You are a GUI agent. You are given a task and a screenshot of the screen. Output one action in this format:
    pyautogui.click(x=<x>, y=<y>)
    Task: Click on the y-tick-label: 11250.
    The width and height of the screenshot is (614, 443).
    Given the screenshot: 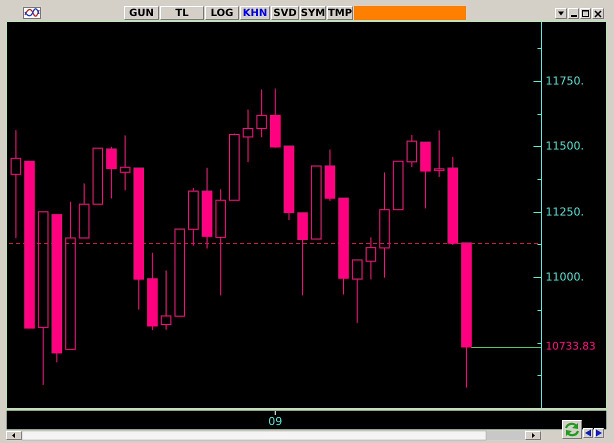 What is the action you would take?
    pyautogui.click(x=565, y=212)
    